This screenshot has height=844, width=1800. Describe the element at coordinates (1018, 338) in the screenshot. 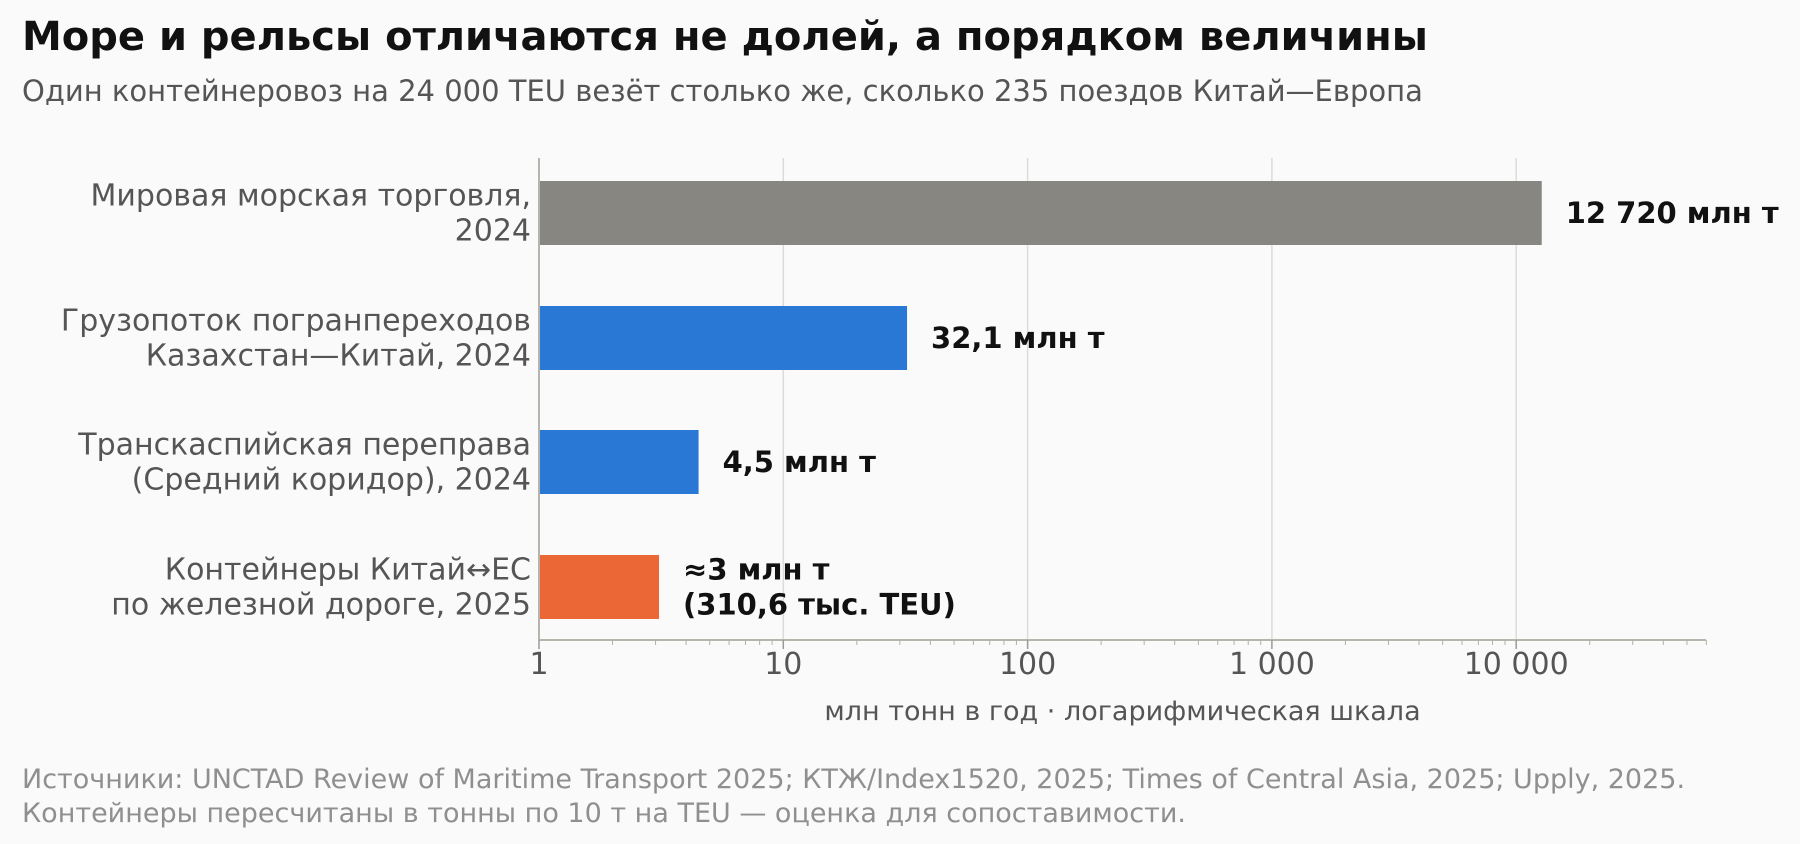

I see `value-label: 32,1 млн т` at that location.